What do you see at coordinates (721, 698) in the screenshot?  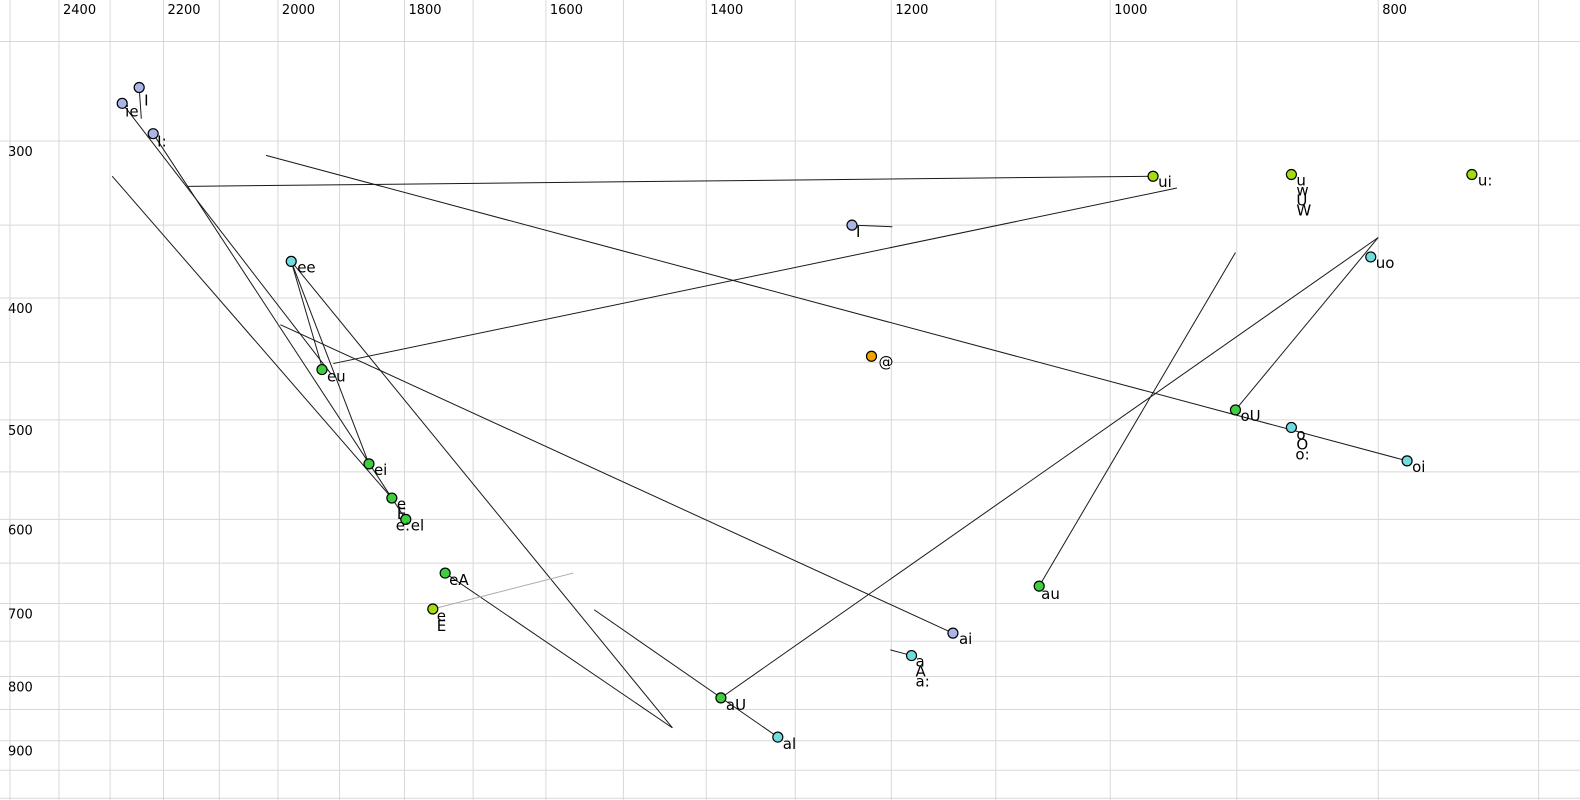 I see `vowel-point-aU` at bounding box center [721, 698].